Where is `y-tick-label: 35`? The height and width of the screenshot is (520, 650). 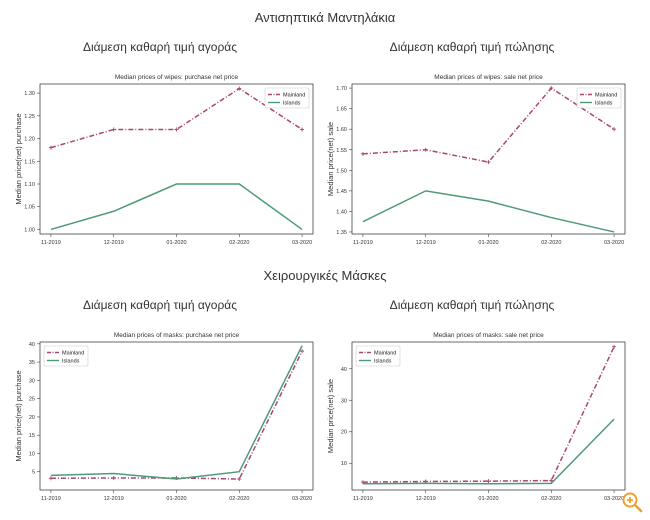
y-tick-label: 35 is located at coordinates (32, 363).